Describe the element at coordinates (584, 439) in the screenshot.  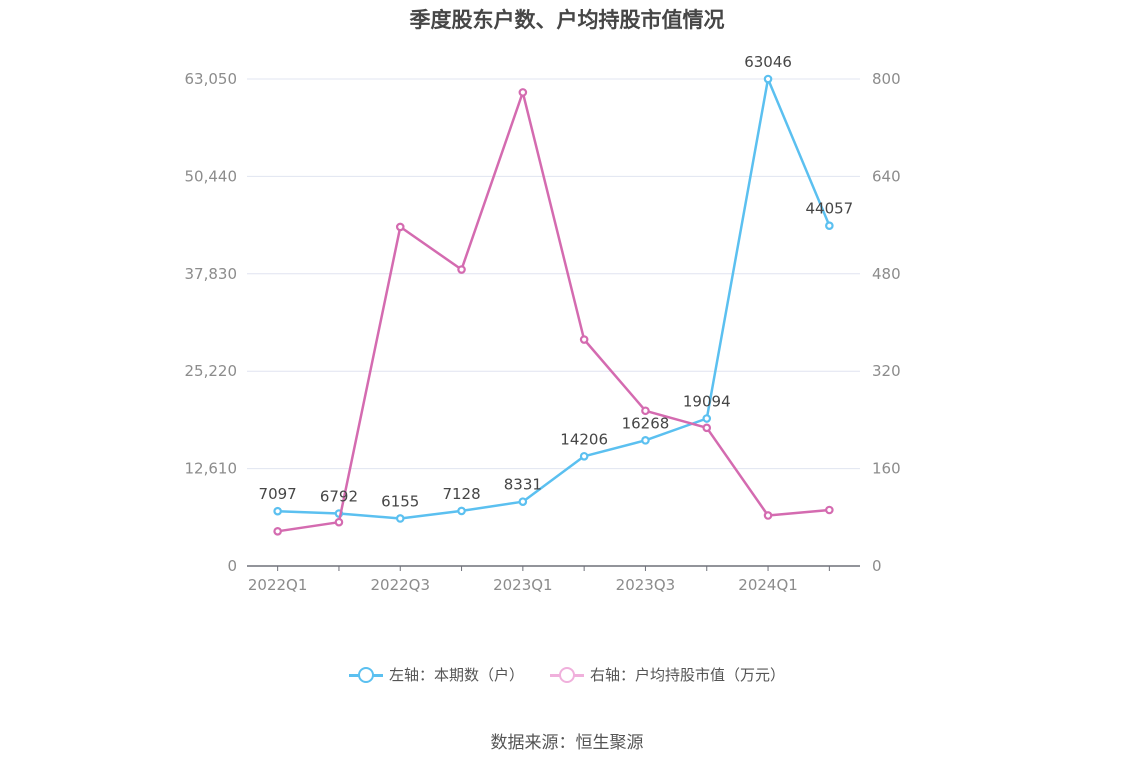
I see `data-label: 14206` at that location.